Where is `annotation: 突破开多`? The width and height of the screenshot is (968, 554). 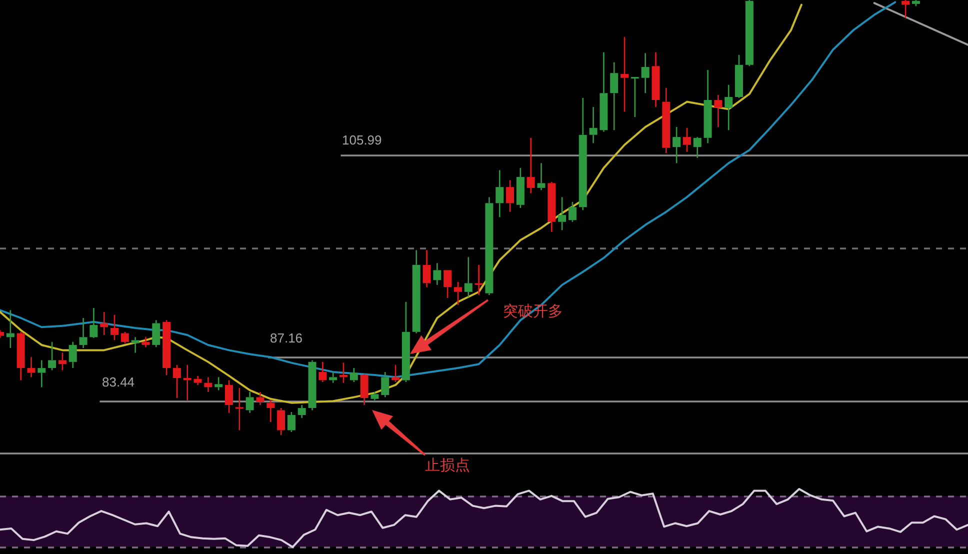 annotation: 突破开多 is located at coordinates (533, 311).